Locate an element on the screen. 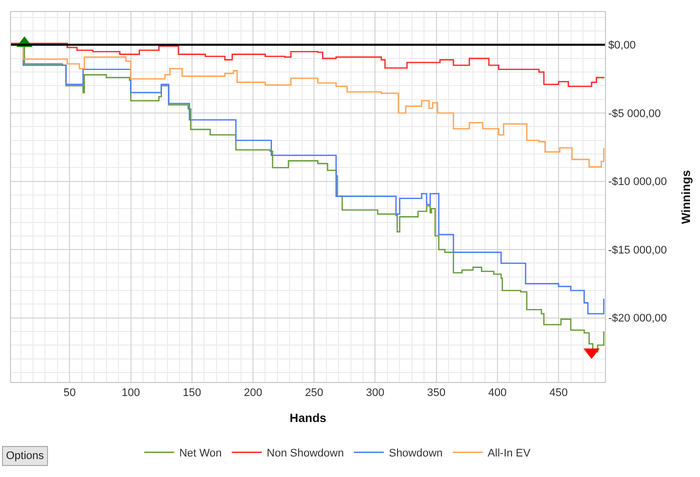  x-tick-label: 300 is located at coordinates (375, 393).